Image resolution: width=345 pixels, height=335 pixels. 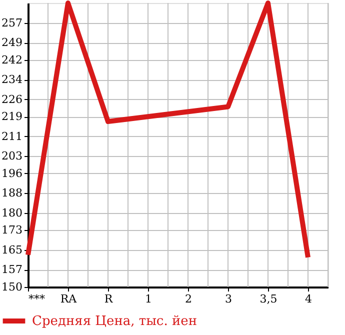 What do you see at coordinates (12, 213) in the screenshot?
I see `y-tick-label: 180` at bounding box center [12, 213].